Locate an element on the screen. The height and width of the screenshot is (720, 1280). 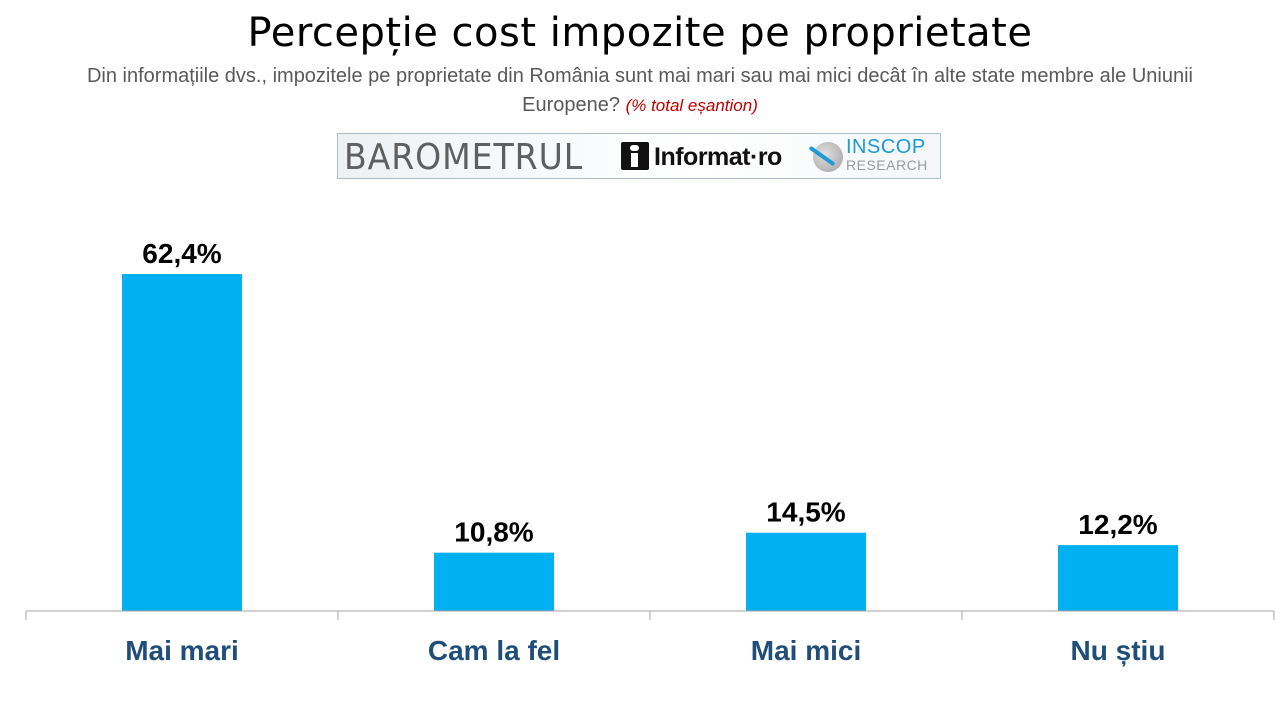
chart-title: Percepție cost impozite pe proprietate is located at coordinates (640, 33).